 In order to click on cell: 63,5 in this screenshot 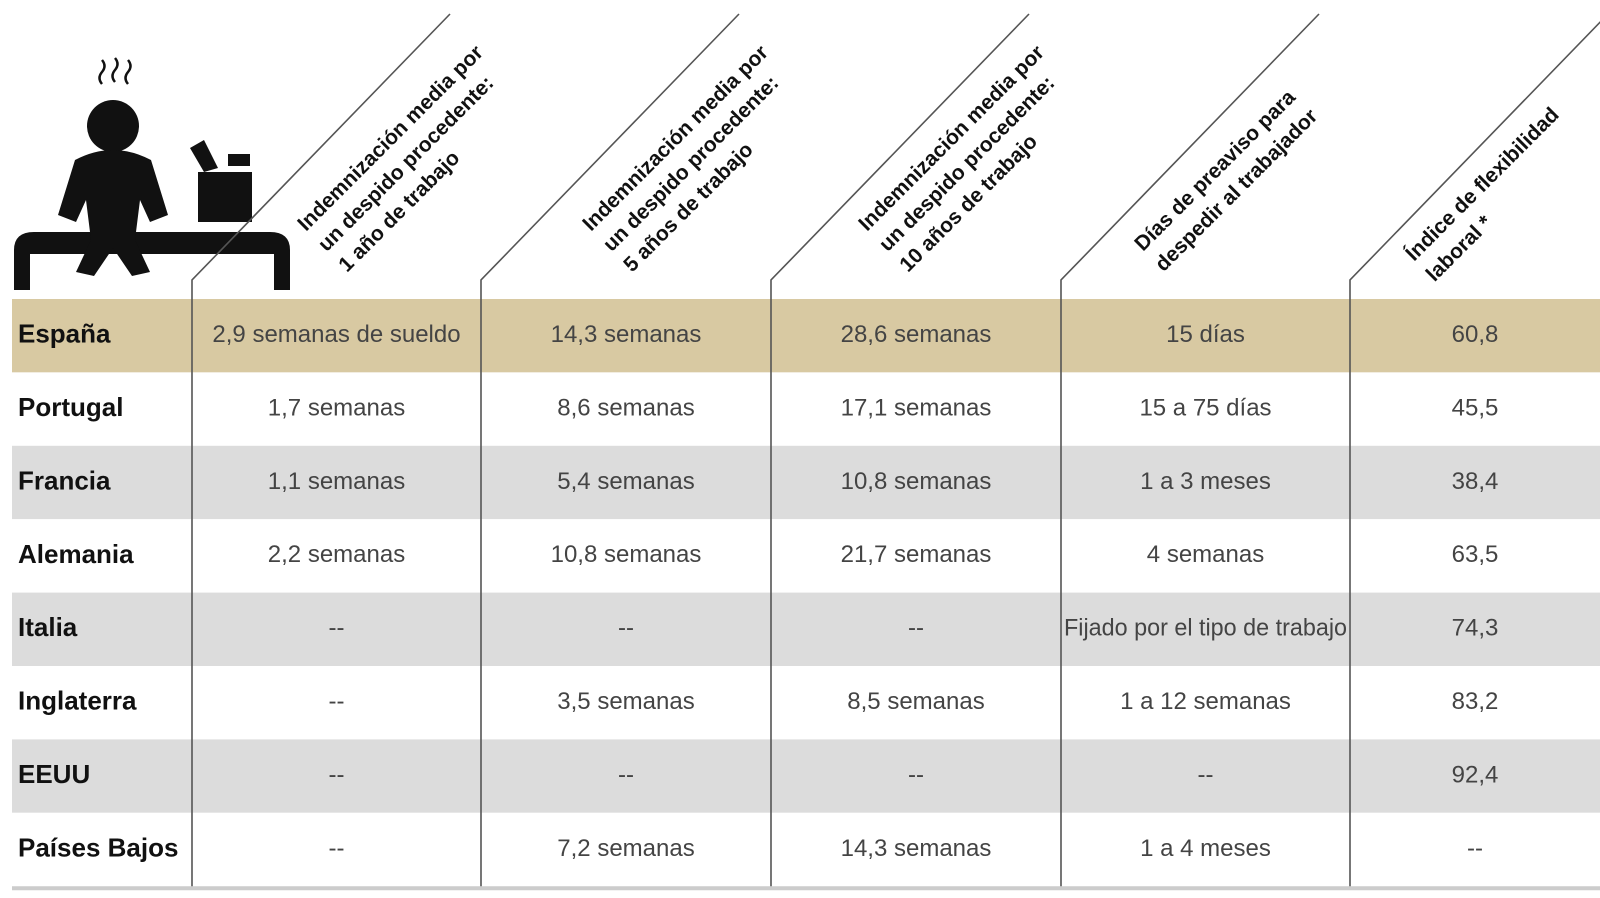, I will do `click(1475, 554)`.